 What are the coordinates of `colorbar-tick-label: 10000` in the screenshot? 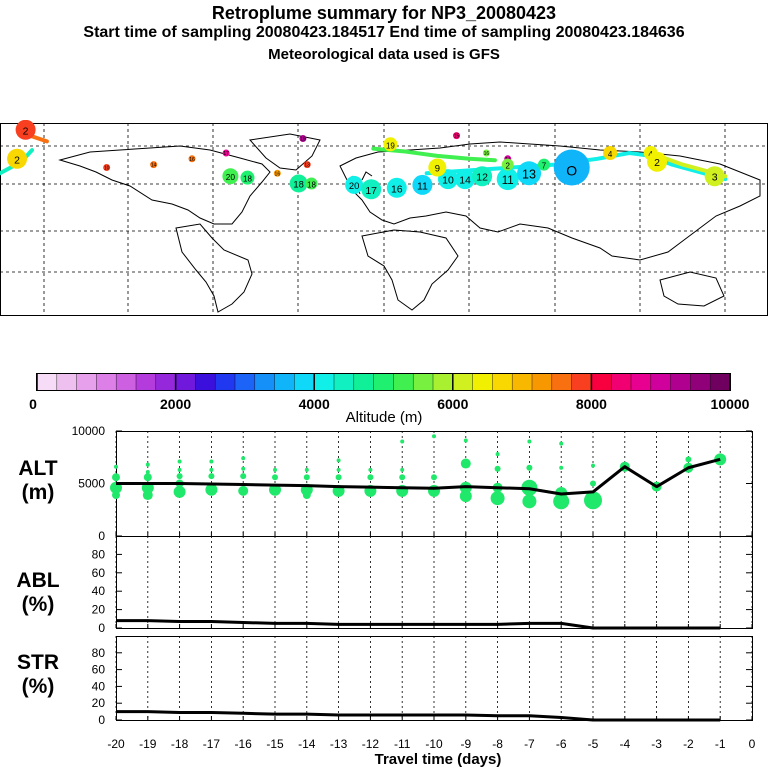 It's located at (730, 404).